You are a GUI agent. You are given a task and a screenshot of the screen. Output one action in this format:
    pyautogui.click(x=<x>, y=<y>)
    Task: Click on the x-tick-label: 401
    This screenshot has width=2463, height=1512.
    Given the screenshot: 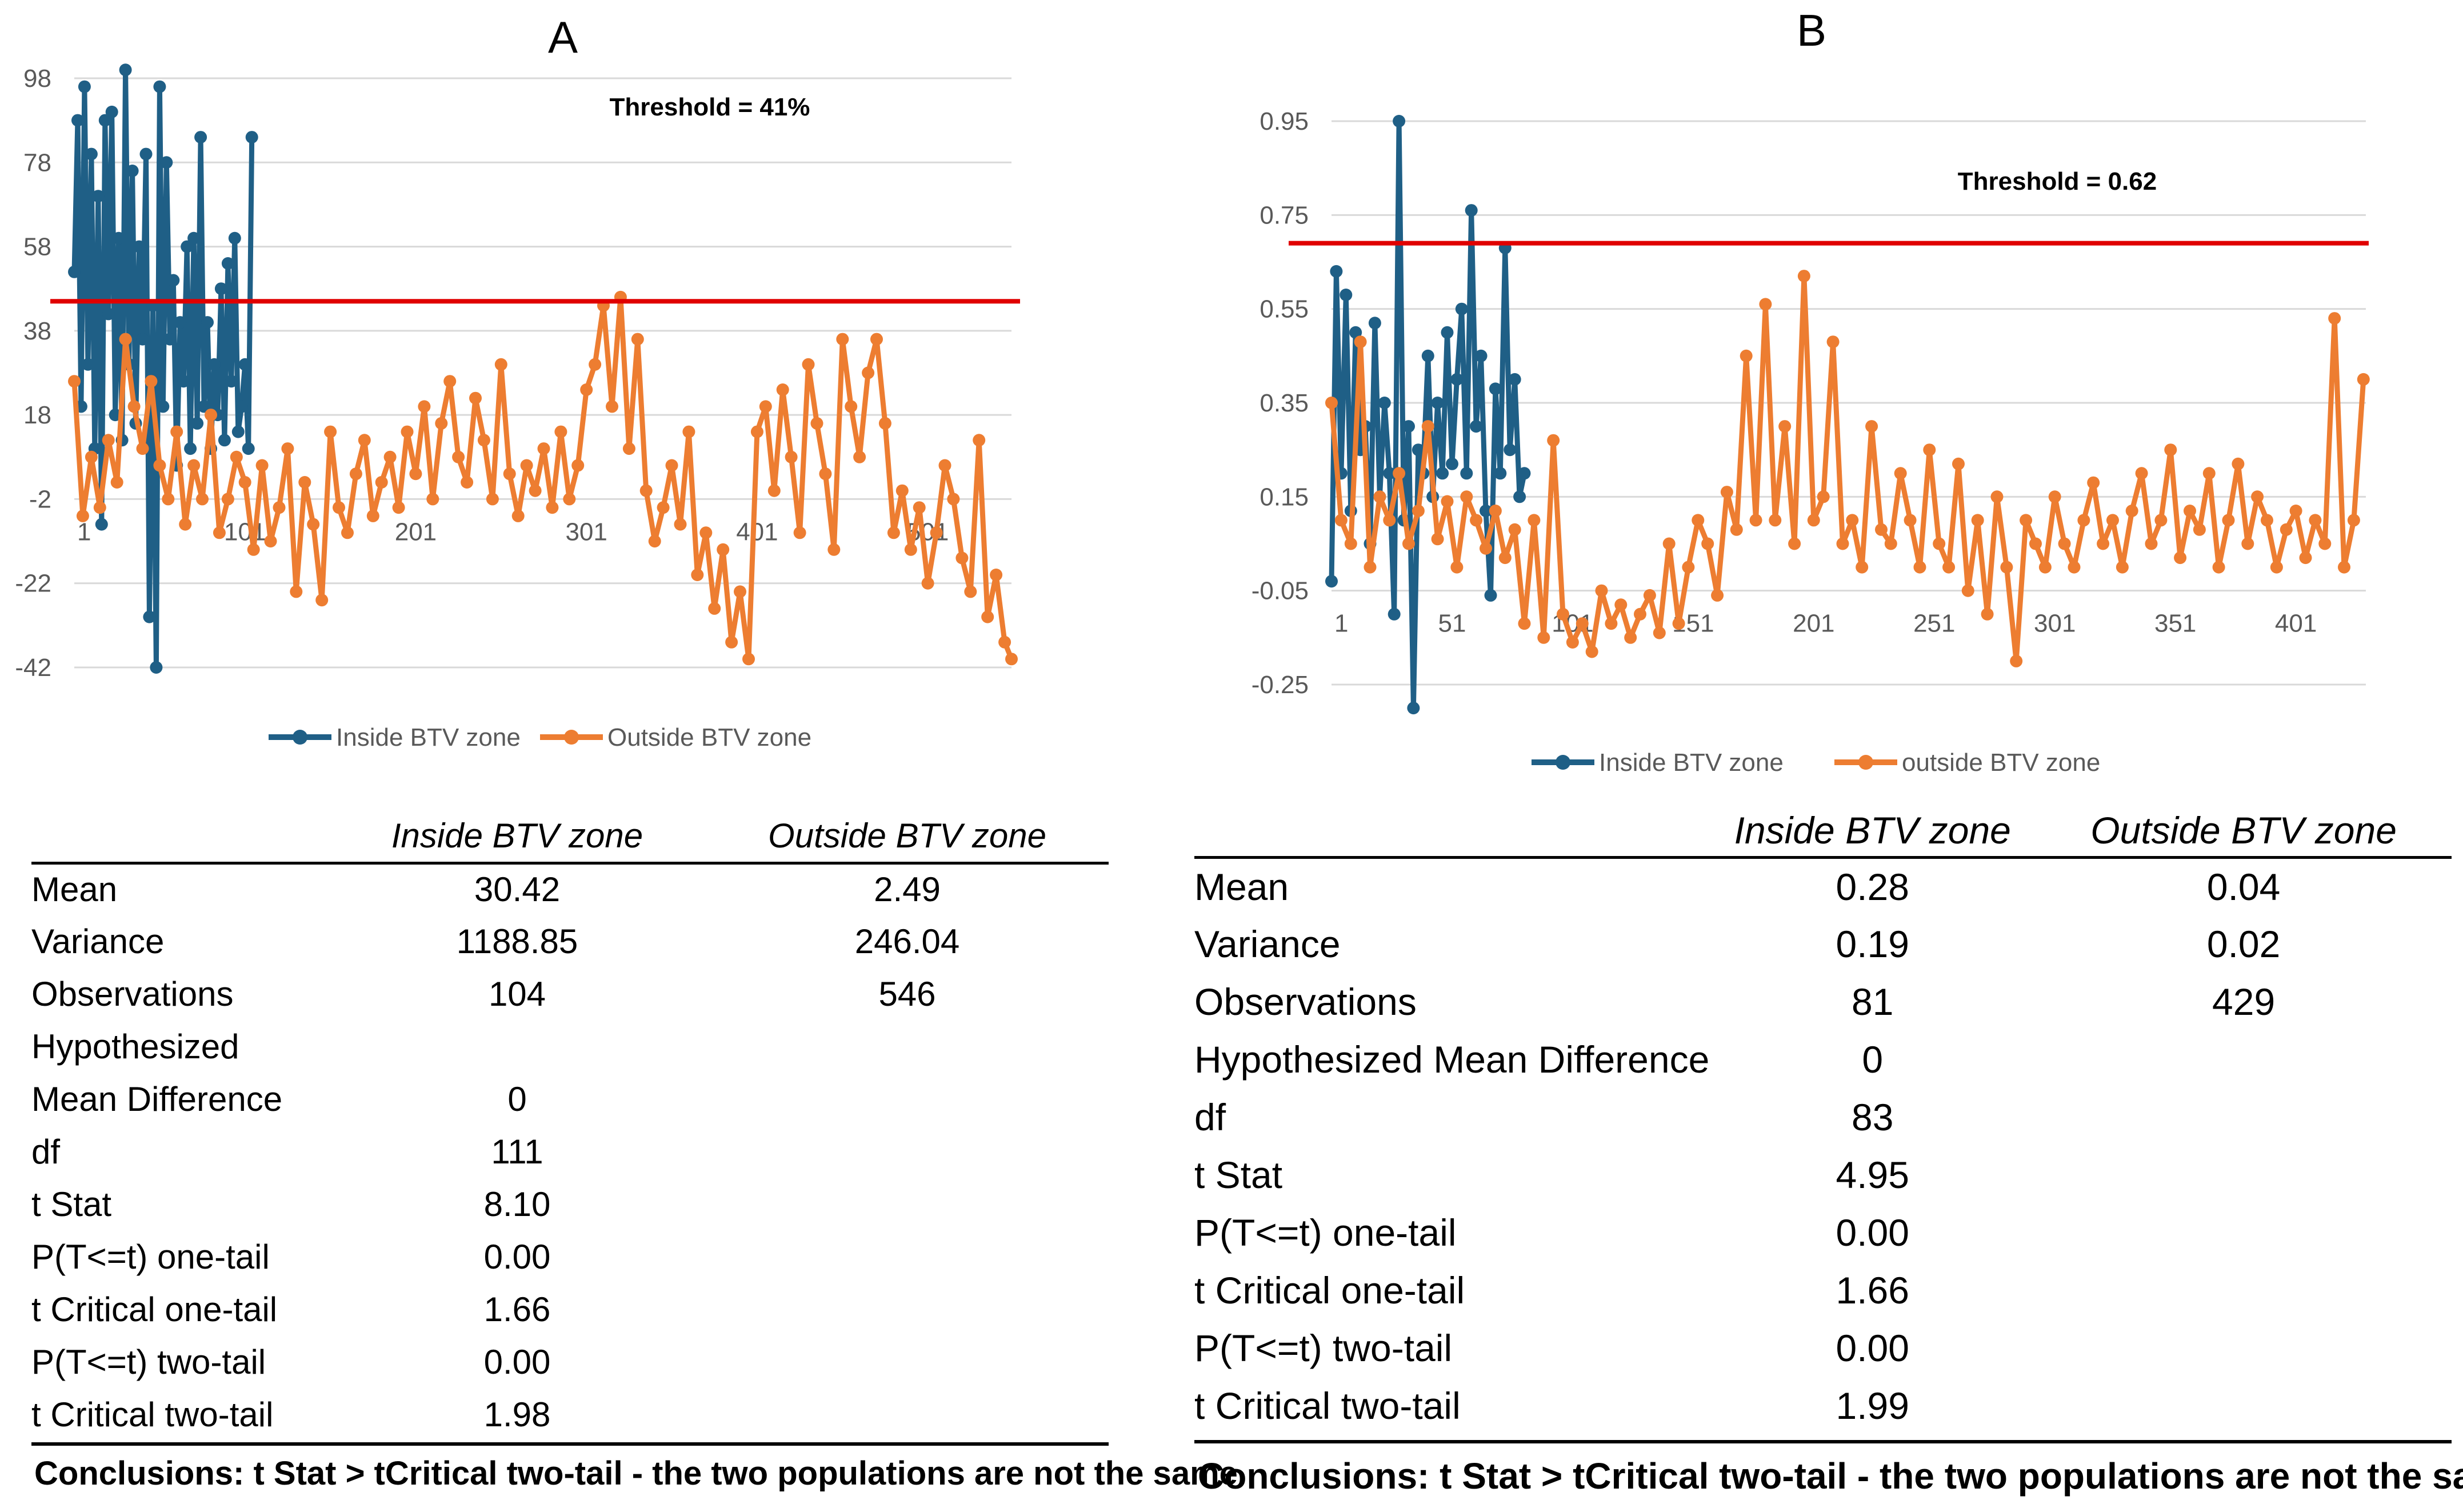 What is the action you would take?
    pyautogui.click(x=757, y=532)
    